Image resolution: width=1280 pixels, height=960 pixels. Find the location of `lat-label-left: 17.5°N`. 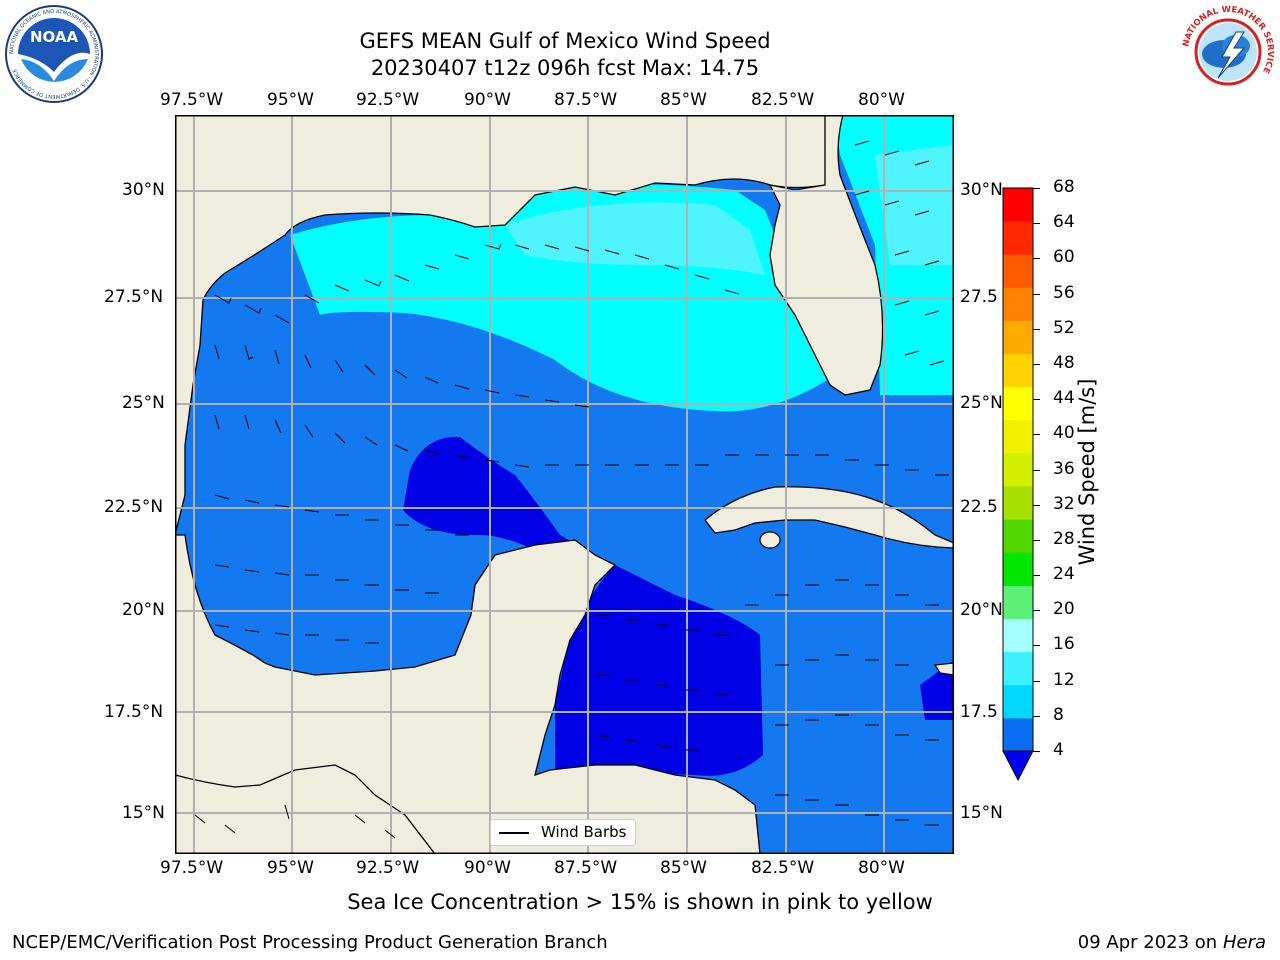

lat-label-left: 17.5°N is located at coordinates (134, 712).